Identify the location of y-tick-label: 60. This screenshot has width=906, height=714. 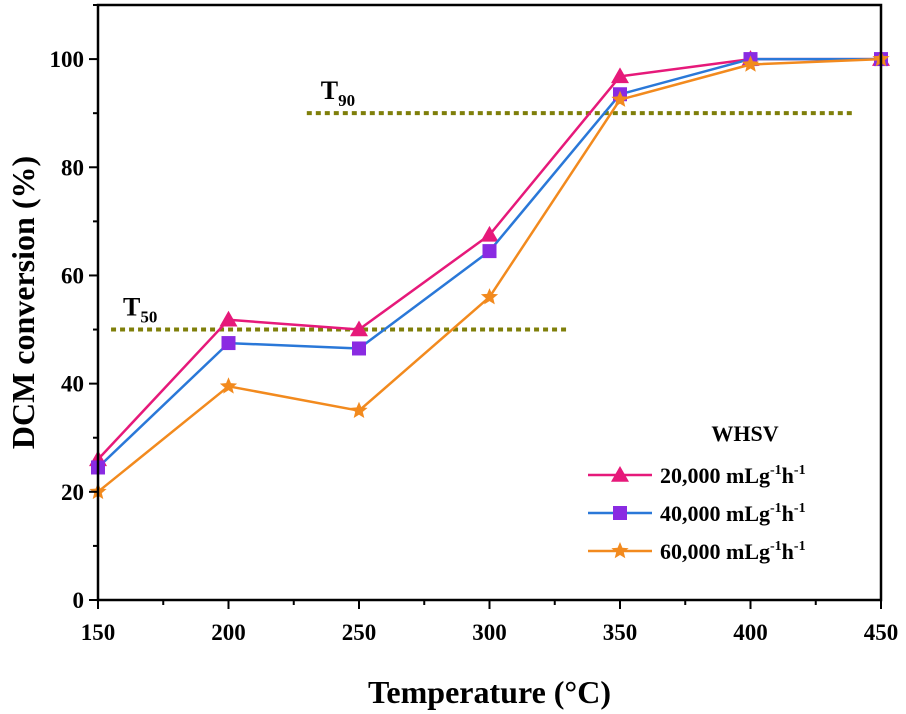
(72, 275).